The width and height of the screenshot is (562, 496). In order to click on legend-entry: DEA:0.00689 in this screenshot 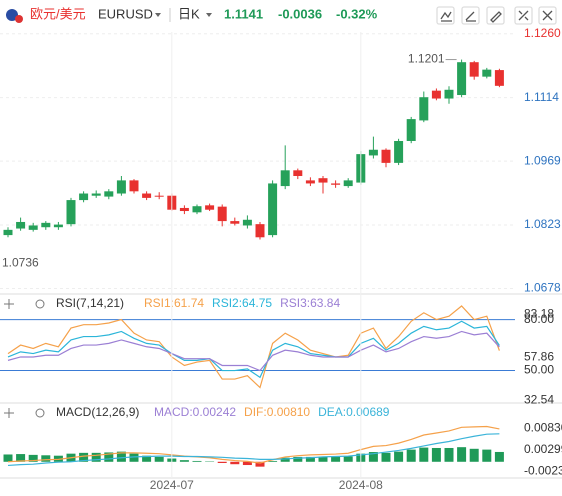, I will do `click(354, 412)`.